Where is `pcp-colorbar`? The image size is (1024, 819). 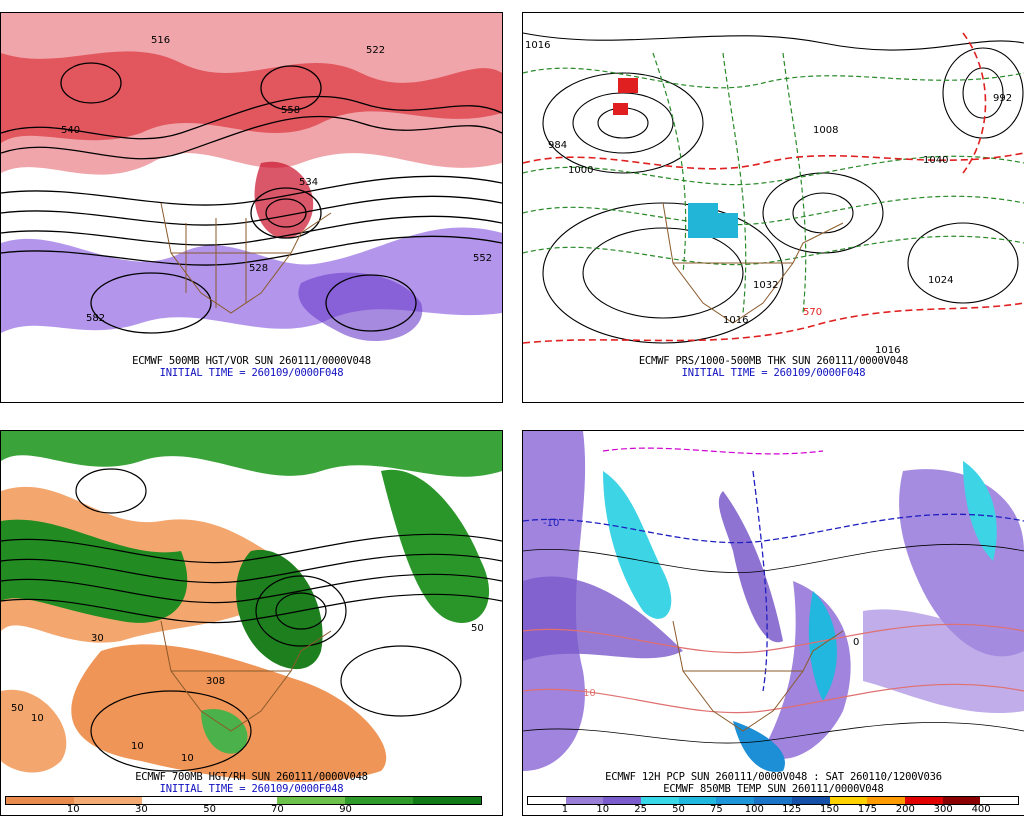
pcp-colorbar is located at coordinates (773, 800).